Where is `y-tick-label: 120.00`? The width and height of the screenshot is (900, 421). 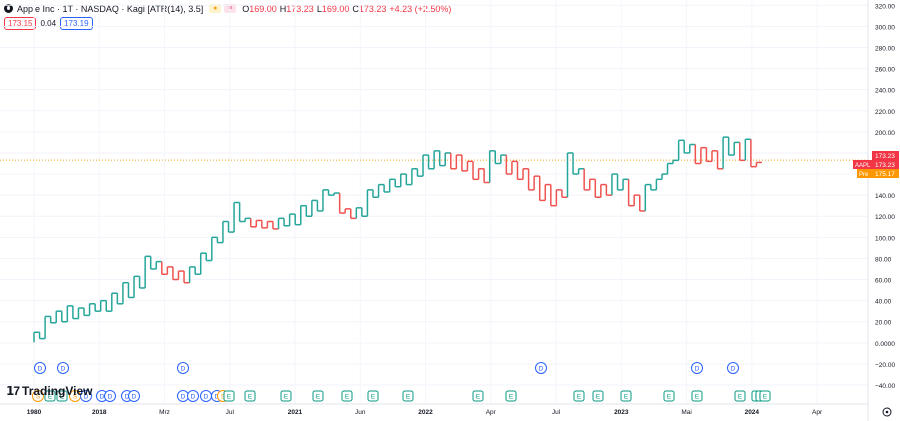
y-tick-label: 120.00 is located at coordinates (885, 217).